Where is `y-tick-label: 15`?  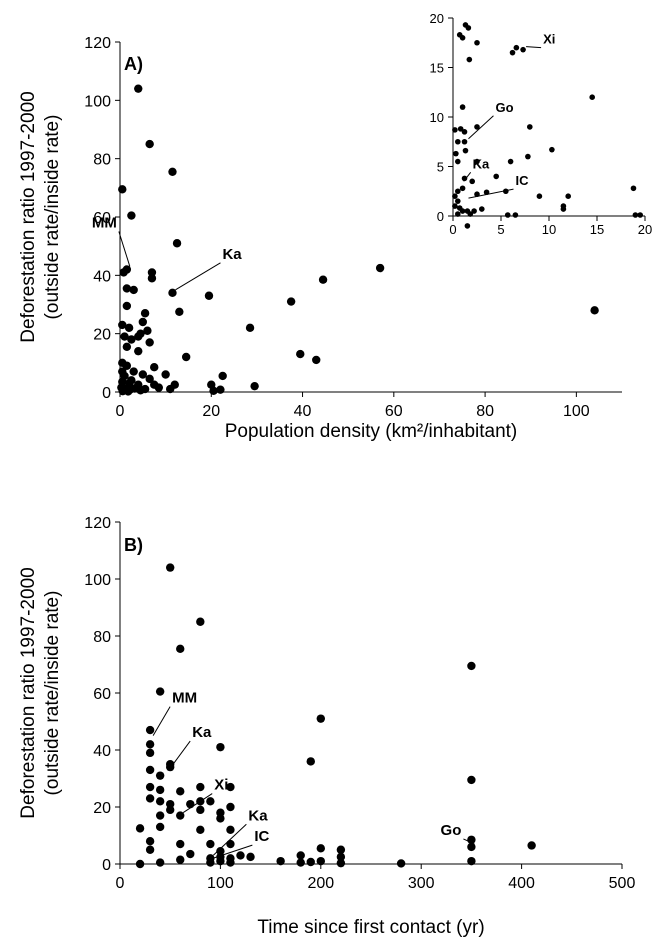 y-tick-label: 15 is located at coordinates (437, 68).